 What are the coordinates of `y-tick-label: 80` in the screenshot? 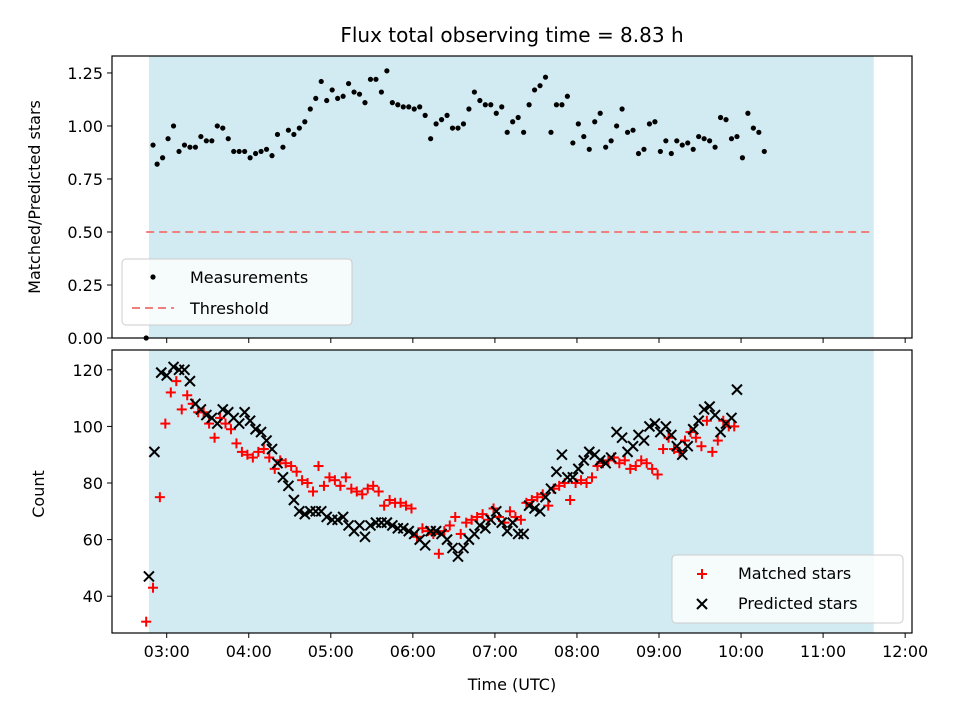 It's located at (93, 483).